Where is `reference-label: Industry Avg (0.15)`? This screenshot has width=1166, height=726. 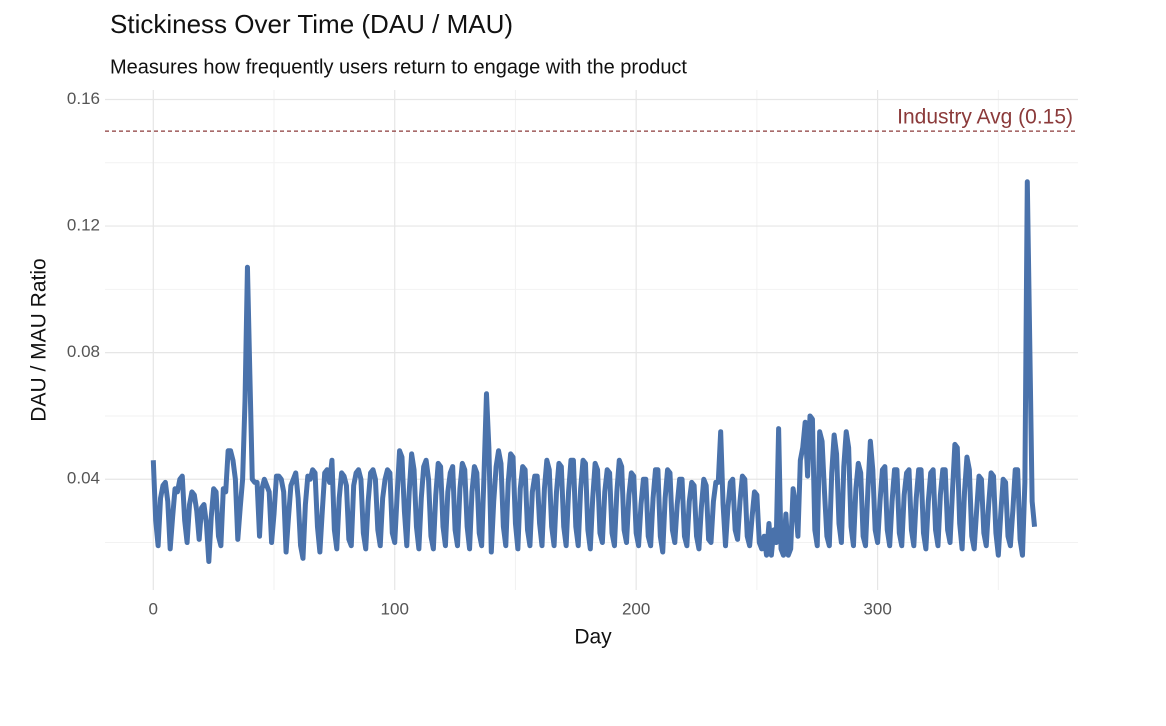
reference-label: Industry Avg (0.15) is located at coordinates (985, 117).